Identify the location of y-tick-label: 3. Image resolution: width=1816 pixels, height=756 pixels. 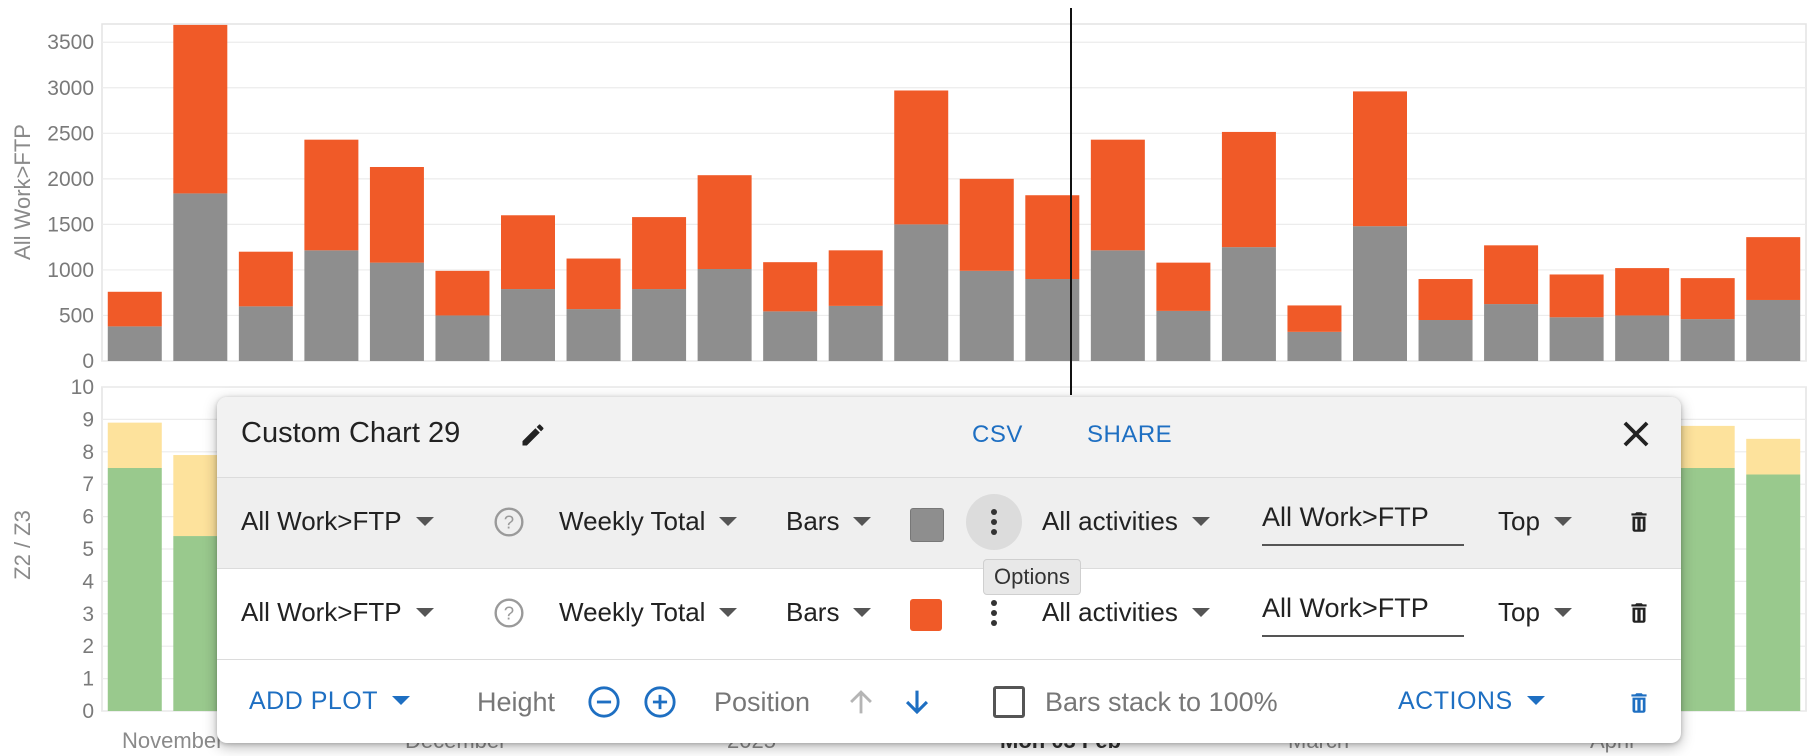
(88, 614).